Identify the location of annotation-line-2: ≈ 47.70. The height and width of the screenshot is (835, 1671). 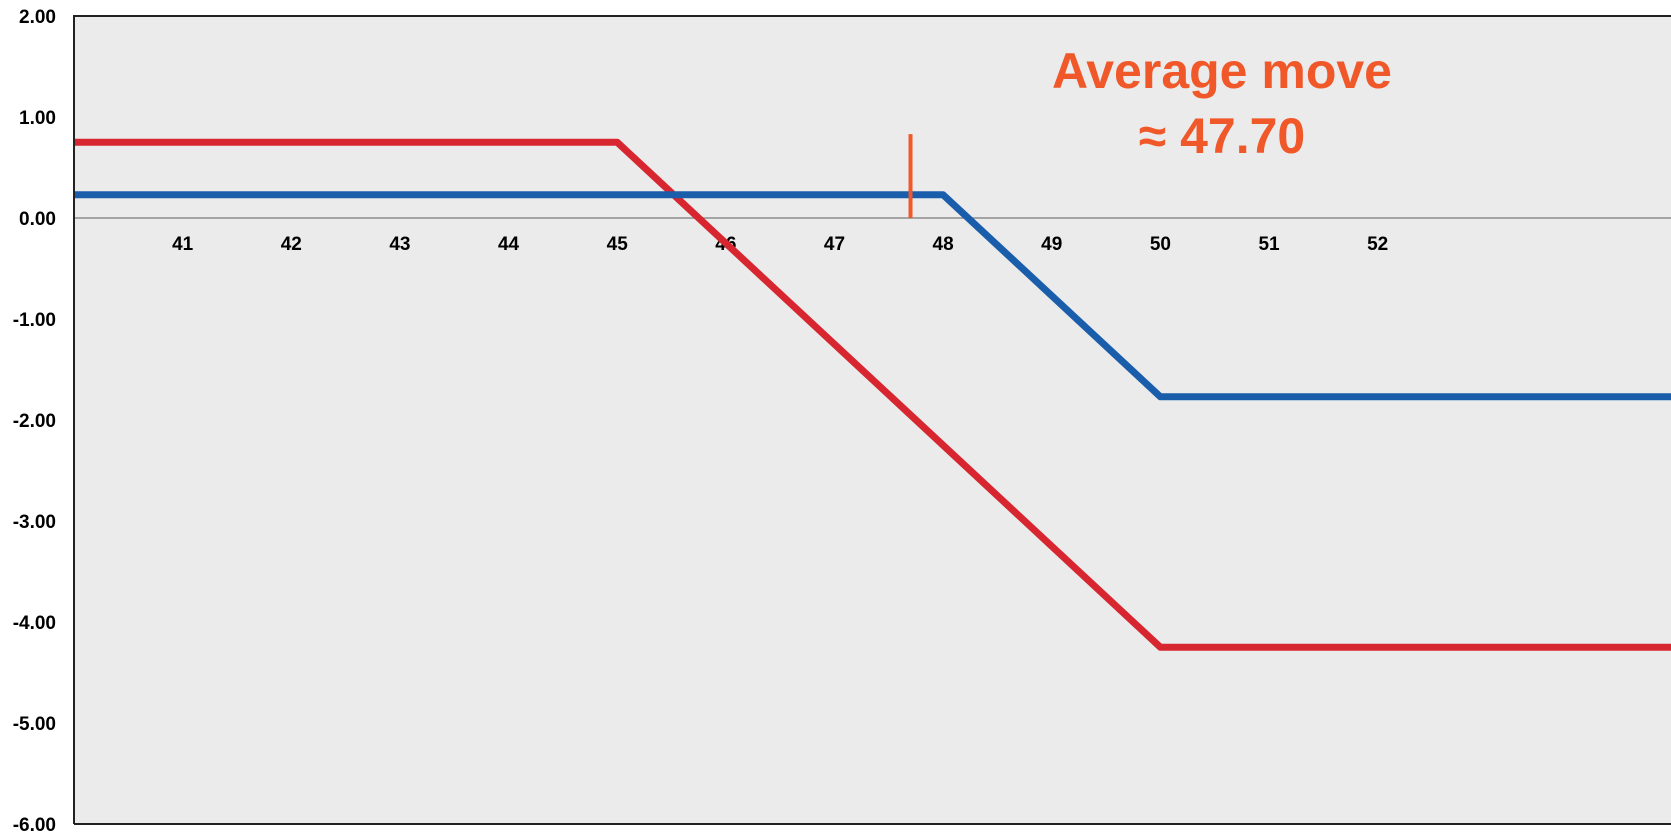
(1222, 136).